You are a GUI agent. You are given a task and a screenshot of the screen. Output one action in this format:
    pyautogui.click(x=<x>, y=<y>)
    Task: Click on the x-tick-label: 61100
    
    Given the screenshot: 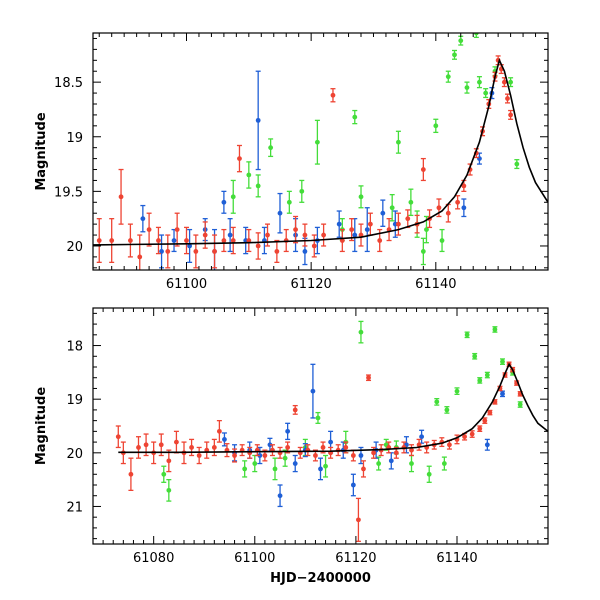 What is the action you would take?
    pyautogui.click(x=254, y=558)
    